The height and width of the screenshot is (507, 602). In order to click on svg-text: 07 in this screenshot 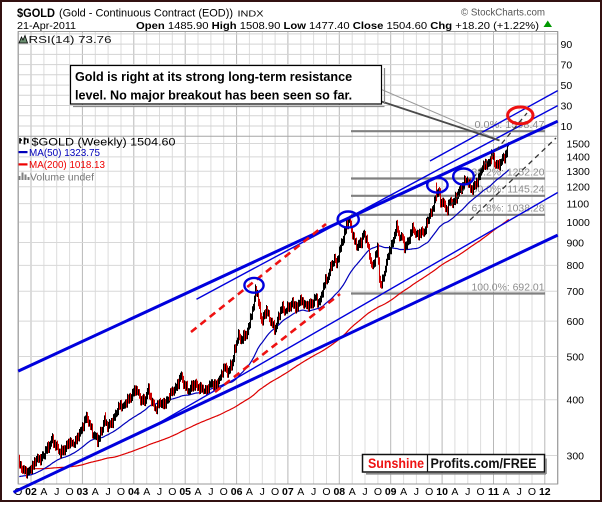, I will do `click(288, 492)`.